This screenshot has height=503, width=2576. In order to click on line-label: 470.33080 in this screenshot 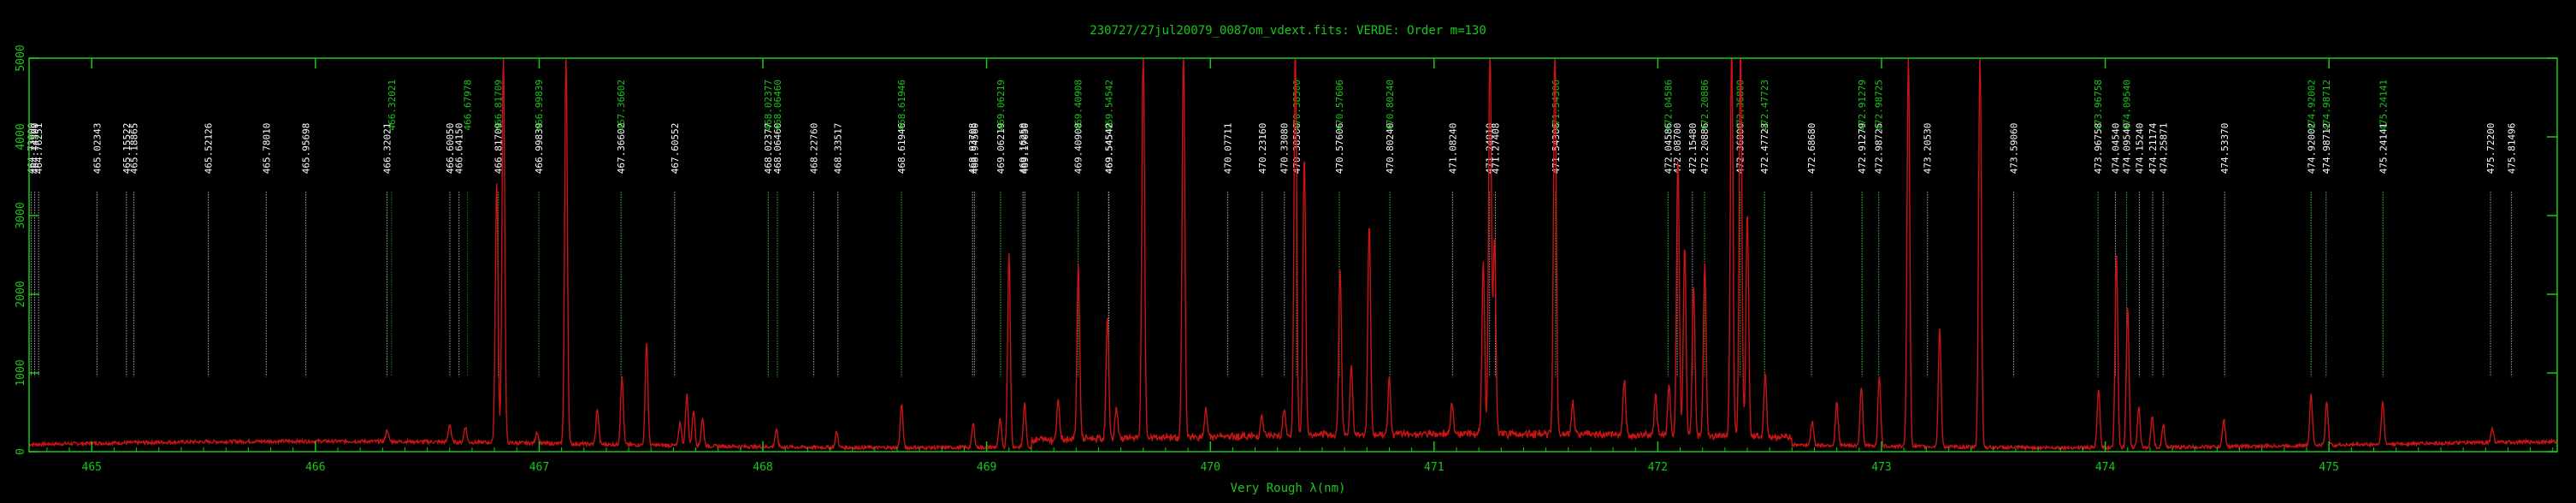, I will do `click(1285, 149)`.